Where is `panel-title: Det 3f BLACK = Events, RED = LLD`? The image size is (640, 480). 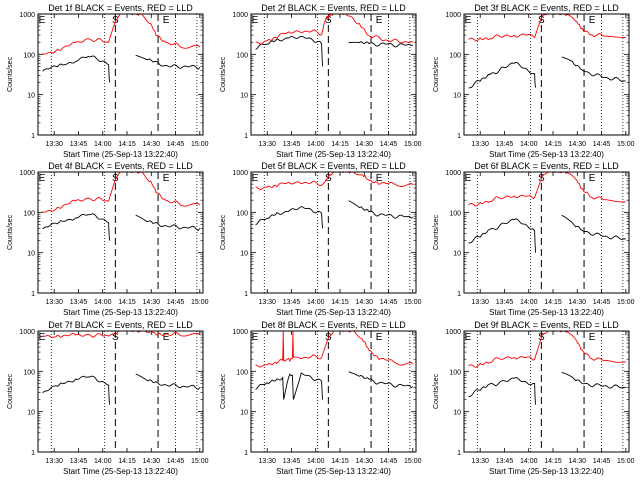 panel-title: Det 3f BLACK = Events, RED = LLD is located at coordinates (546, 8).